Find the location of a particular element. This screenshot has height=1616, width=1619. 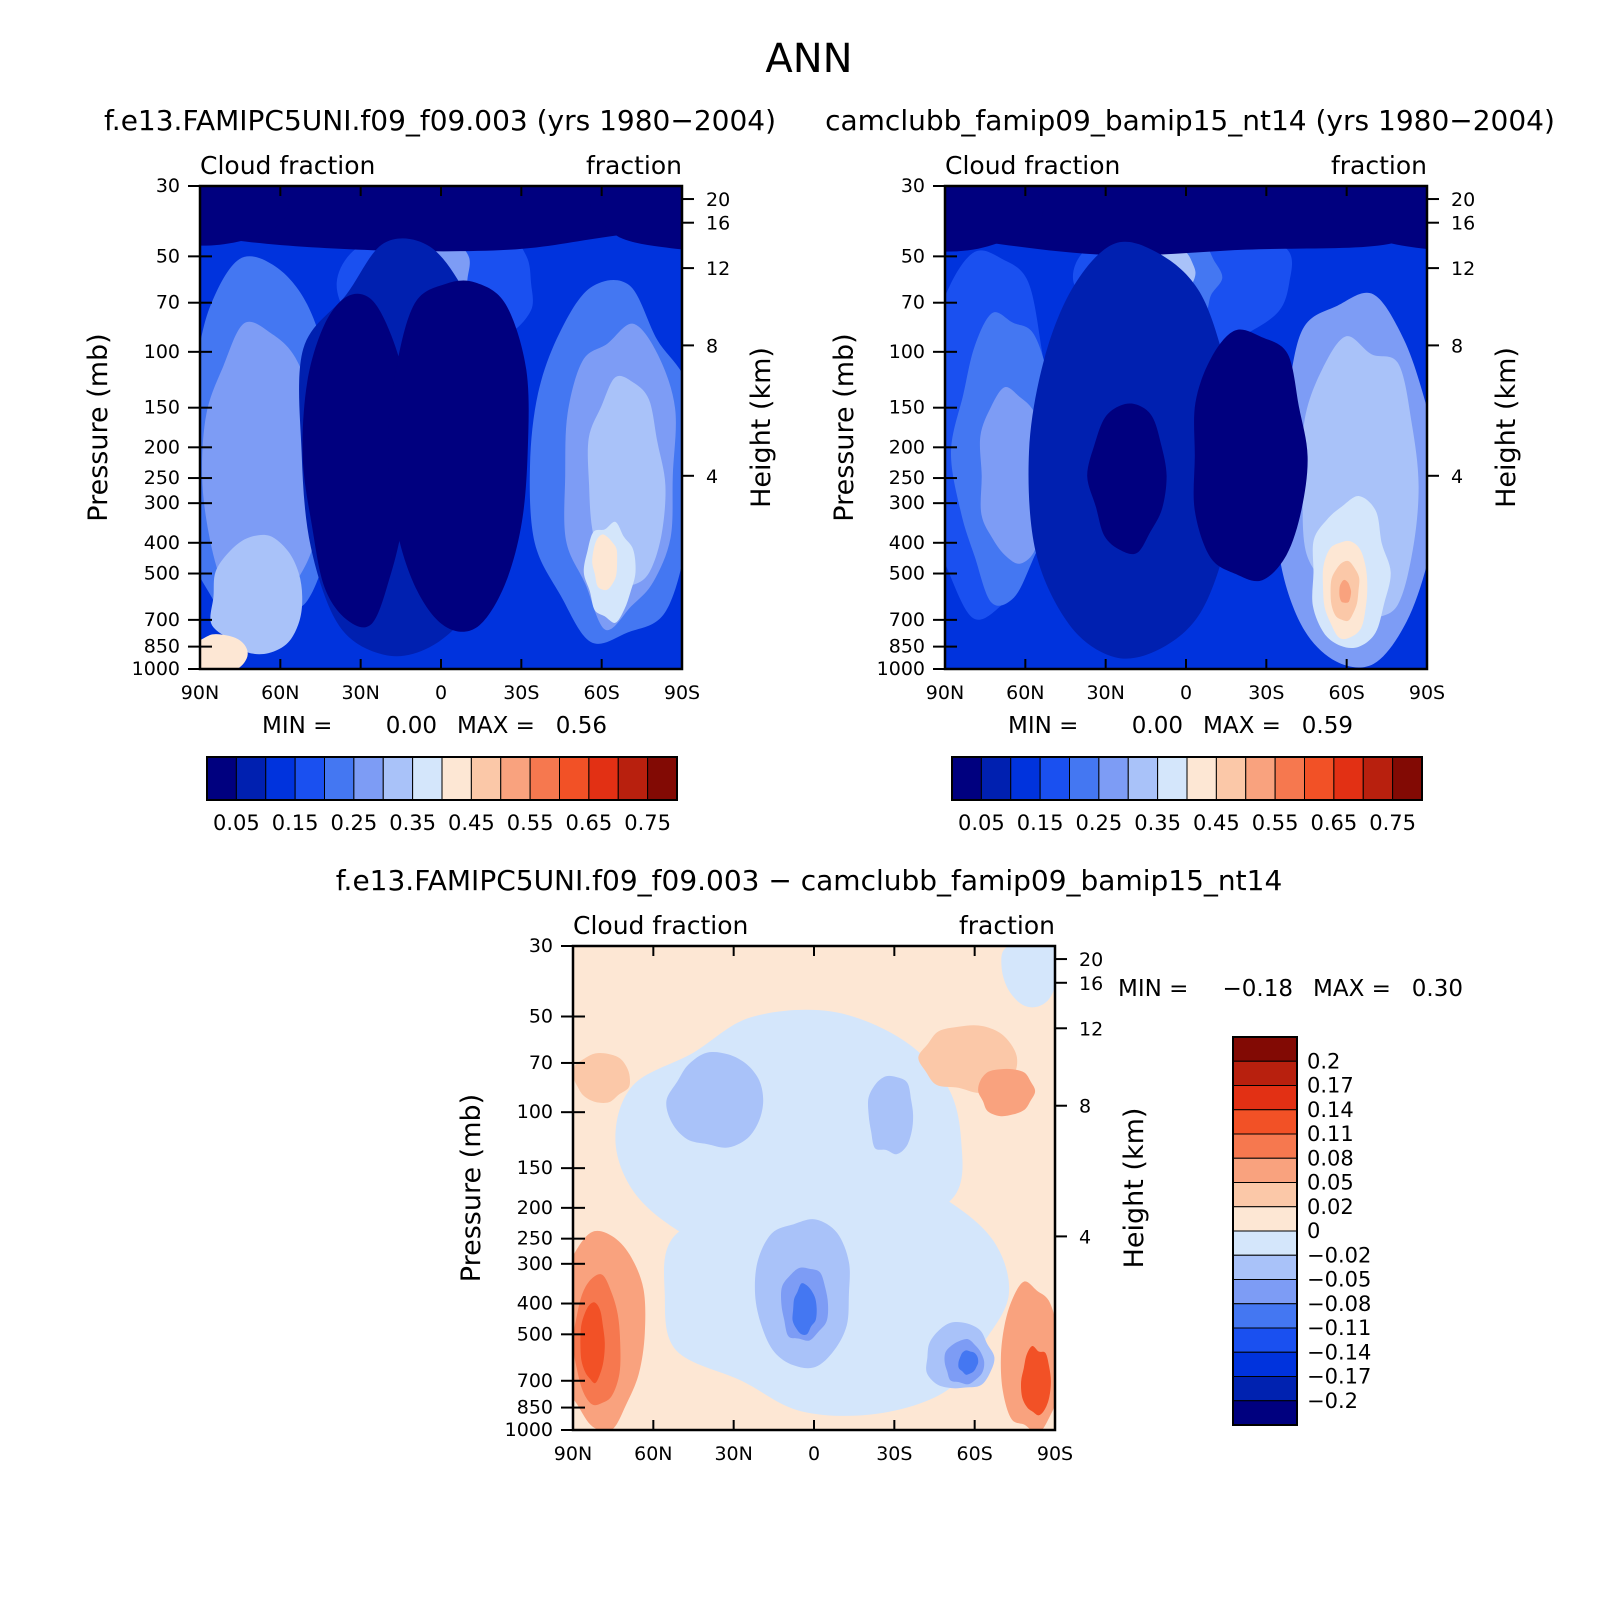

min-label: MIN = is located at coordinates (1153, 989).